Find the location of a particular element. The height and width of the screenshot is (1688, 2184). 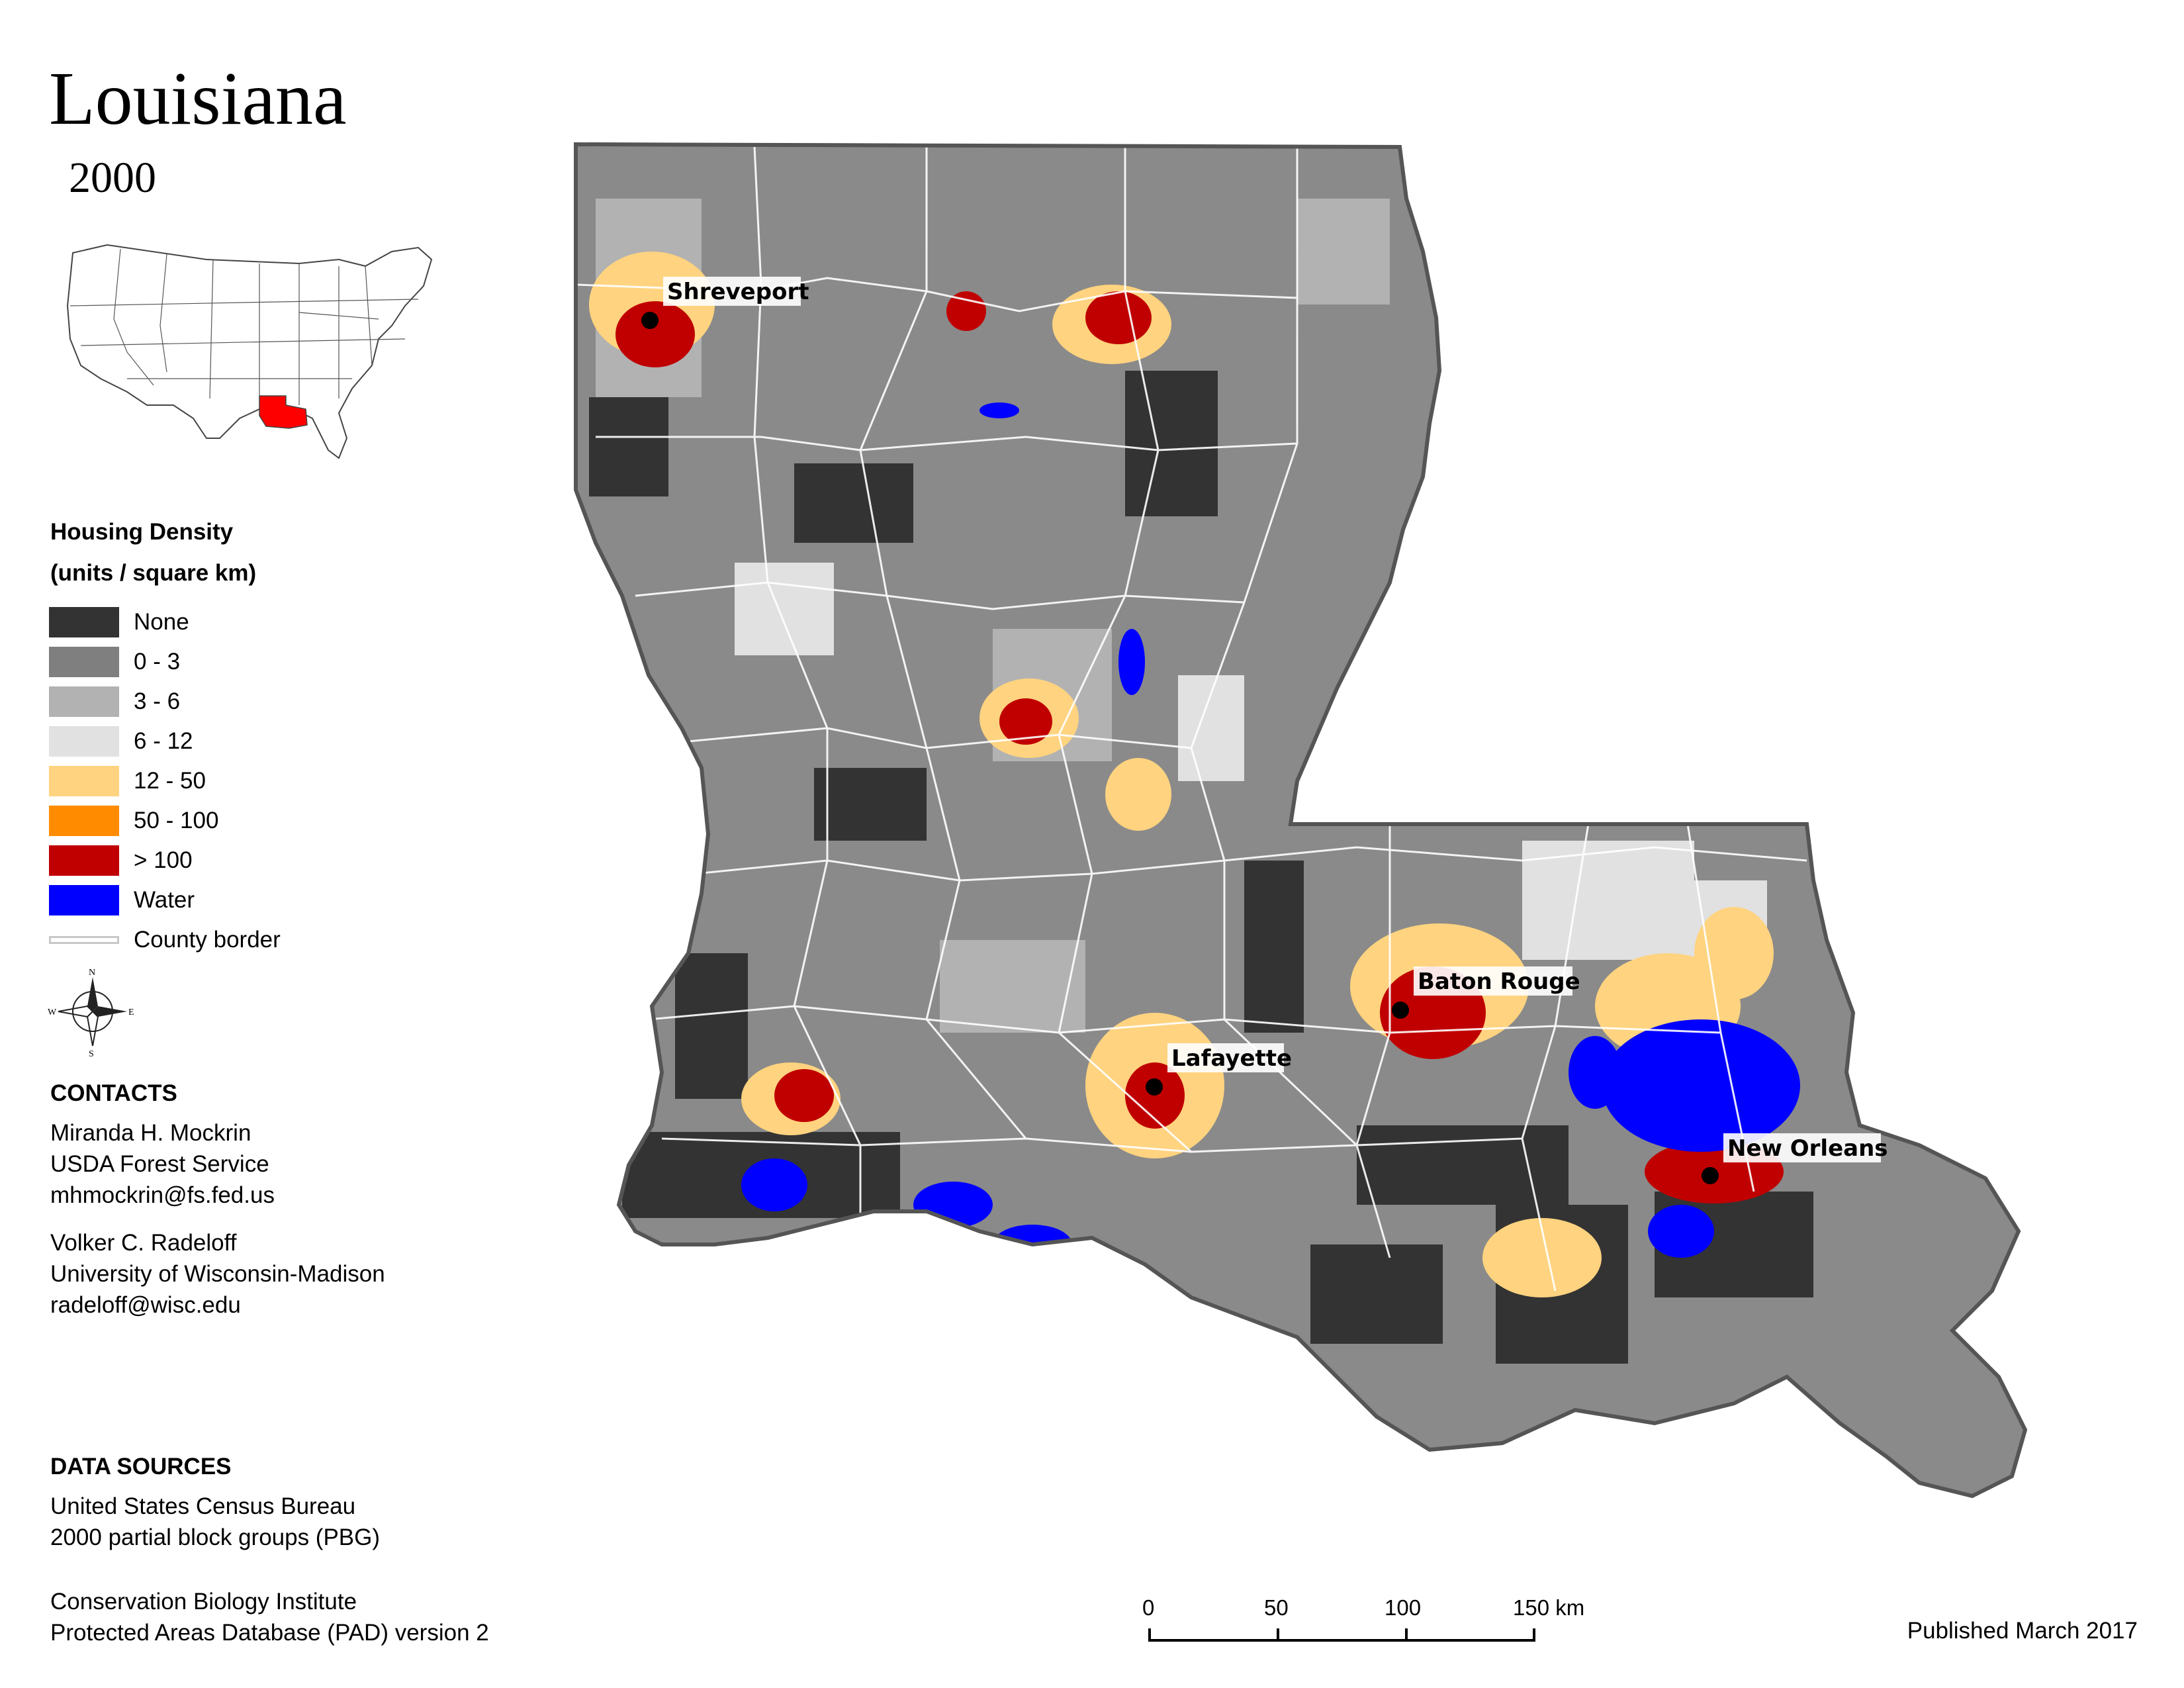

legend-label: 12 - 50 is located at coordinates (170, 781).